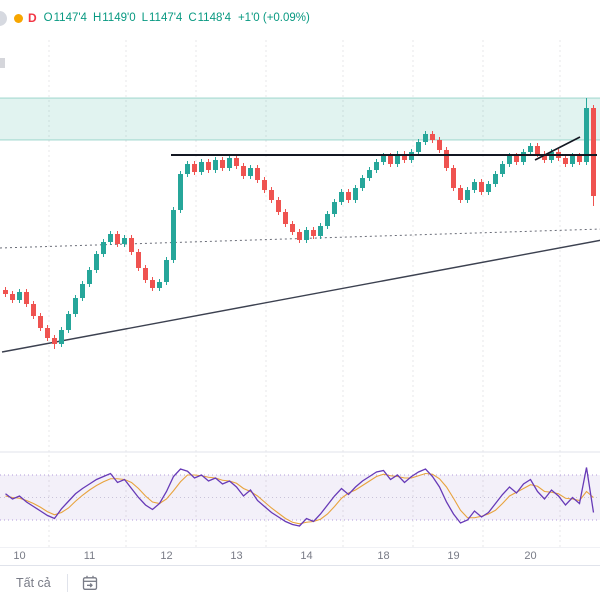 This screenshot has width=600, height=600. What do you see at coordinates (48, 18) in the screenshot?
I see `open-label: O` at bounding box center [48, 18].